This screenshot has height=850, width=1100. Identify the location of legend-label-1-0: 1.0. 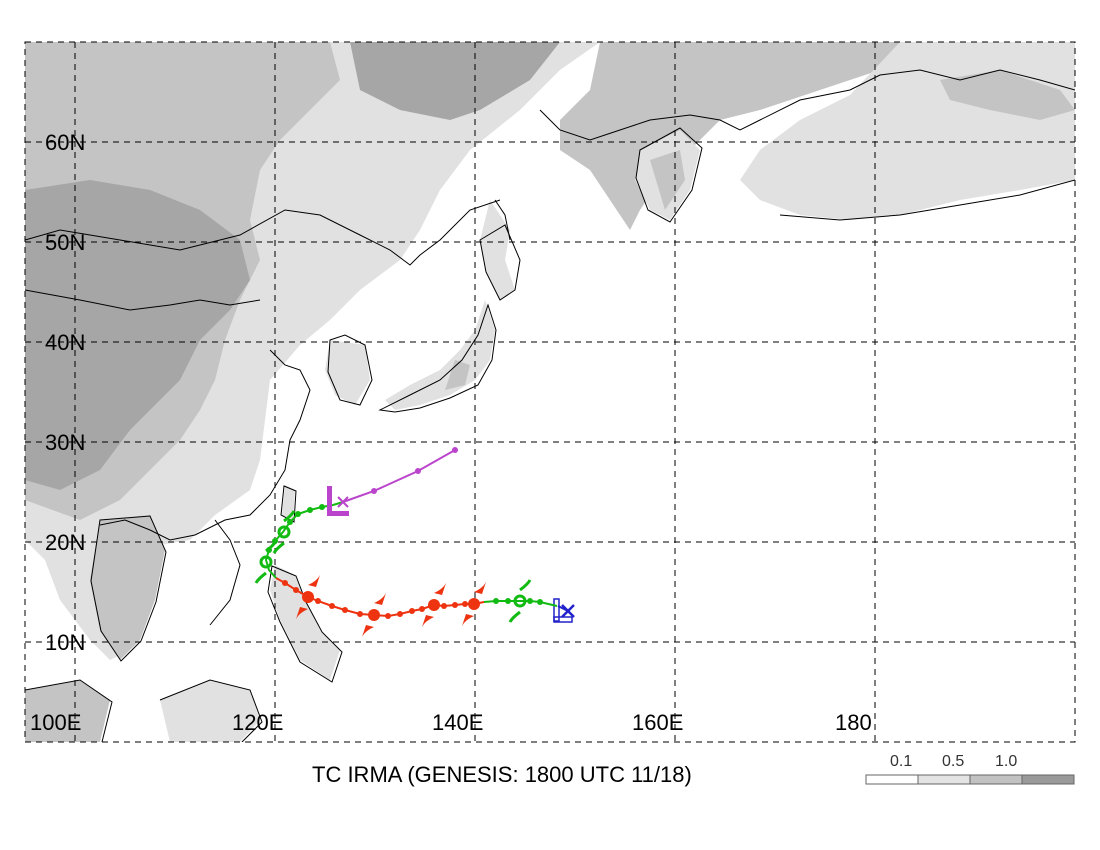
(1006, 761).